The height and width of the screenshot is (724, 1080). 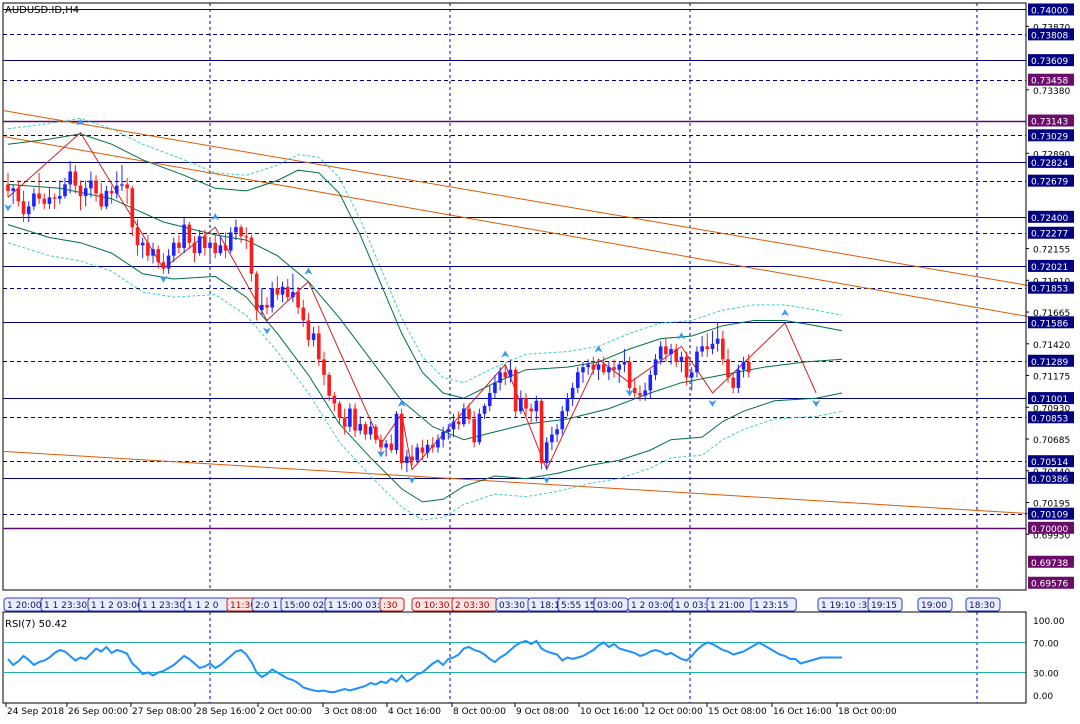 What do you see at coordinates (243, 606) in the screenshot?
I see `time-tag-label: 11:30` at bounding box center [243, 606].